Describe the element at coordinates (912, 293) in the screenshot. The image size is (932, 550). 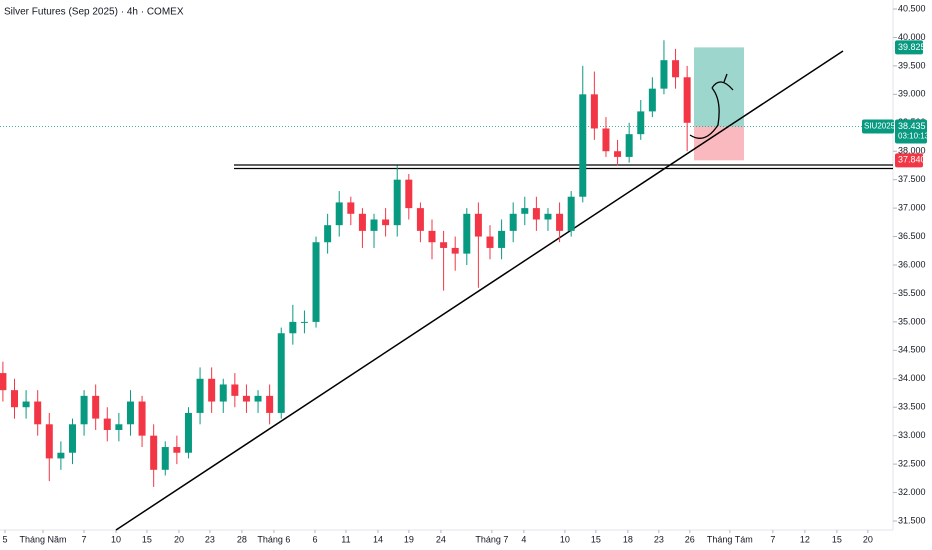
I see `y-tick-label: 35.500` at that location.